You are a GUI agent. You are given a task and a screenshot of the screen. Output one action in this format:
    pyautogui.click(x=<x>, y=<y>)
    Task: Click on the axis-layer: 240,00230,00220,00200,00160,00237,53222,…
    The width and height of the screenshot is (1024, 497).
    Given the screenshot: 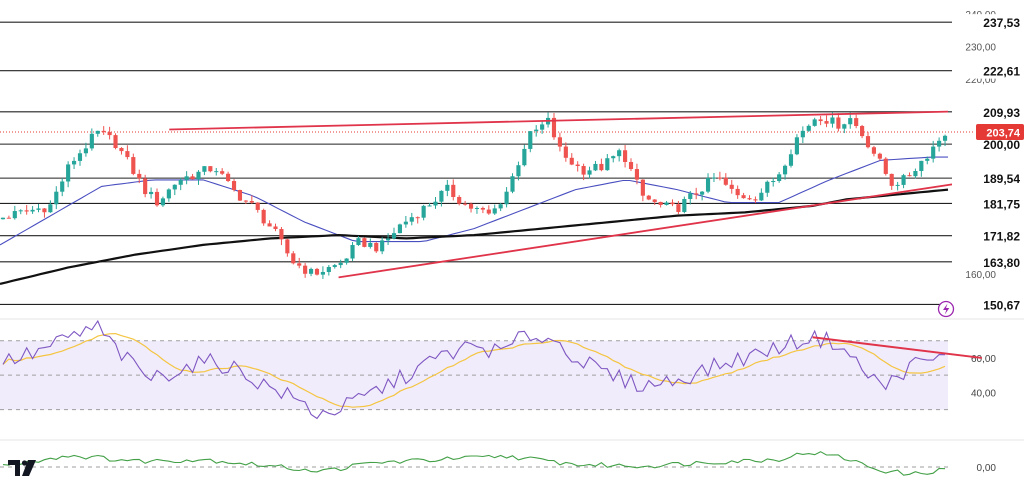 What is the action you would take?
    pyautogui.click(x=981, y=242)
    